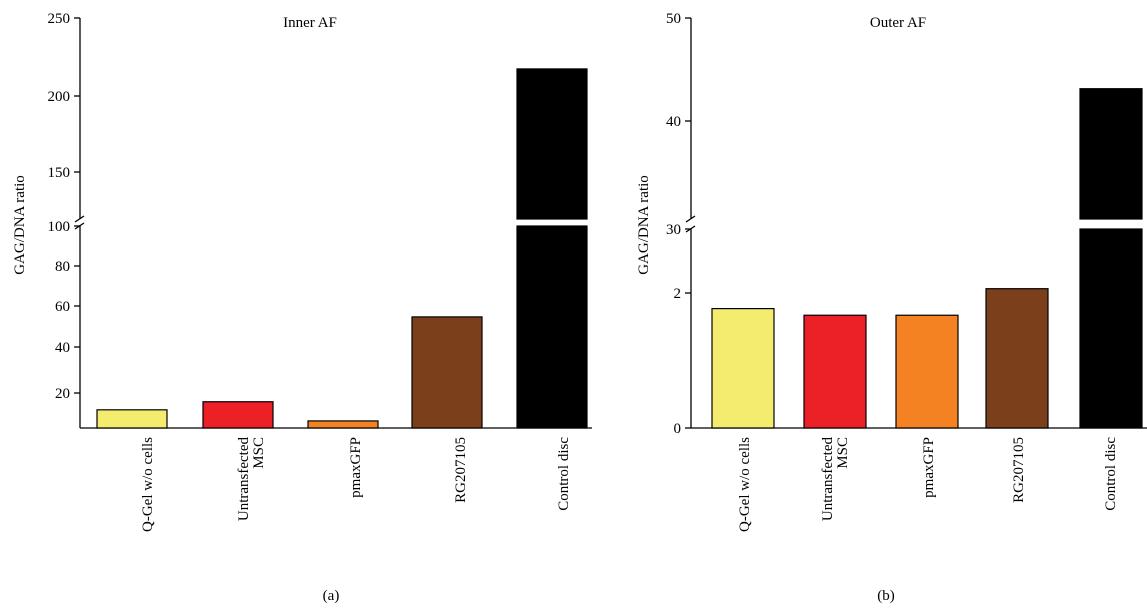 This screenshot has height=610, width=1147. I want to click on panel-label: (b), so click(886, 596).